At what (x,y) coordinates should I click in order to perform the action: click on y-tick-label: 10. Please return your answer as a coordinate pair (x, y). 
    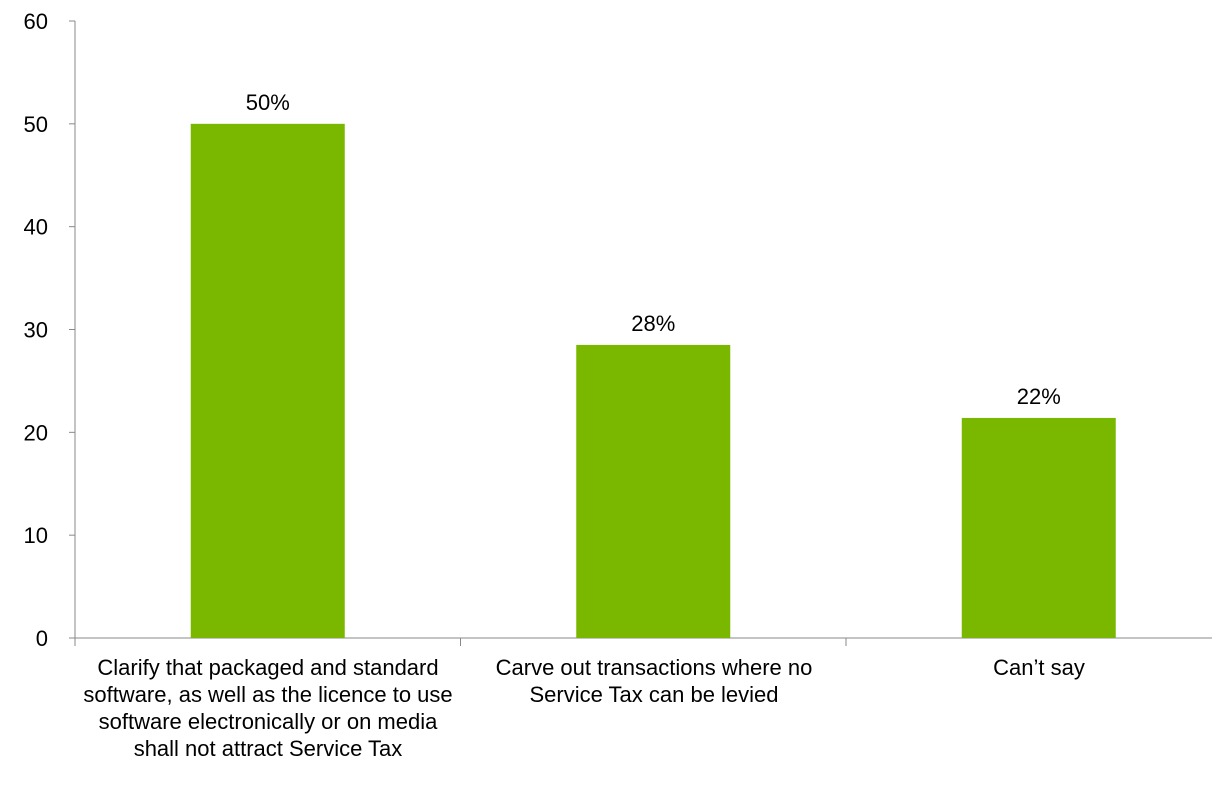
    Looking at the image, I should click on (36, 535).